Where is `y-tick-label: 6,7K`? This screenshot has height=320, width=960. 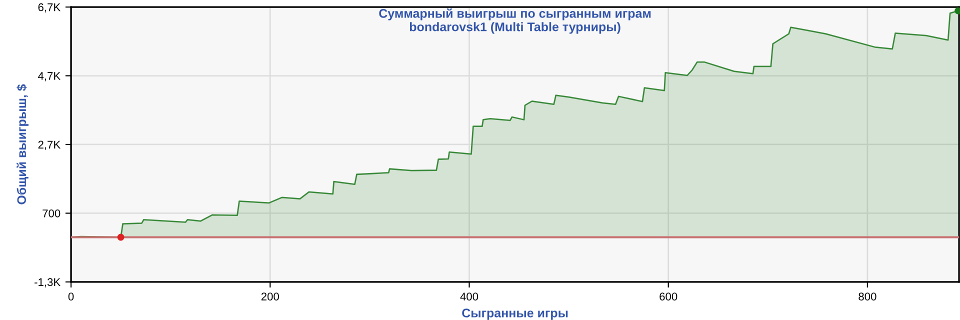 y-tick-label: 6,7K is located at coordinates (49, 7).